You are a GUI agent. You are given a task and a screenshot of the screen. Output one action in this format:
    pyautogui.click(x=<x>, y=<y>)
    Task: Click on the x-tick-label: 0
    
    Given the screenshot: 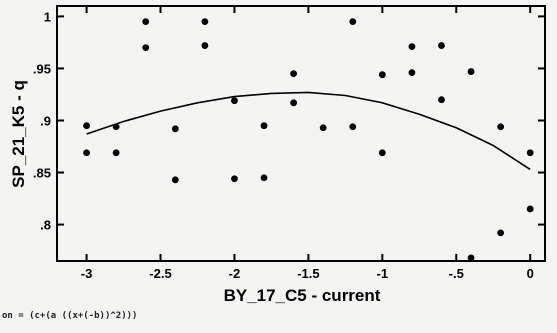 What is the action you would take?
    pyautogui.click(x=530, y=273)
    